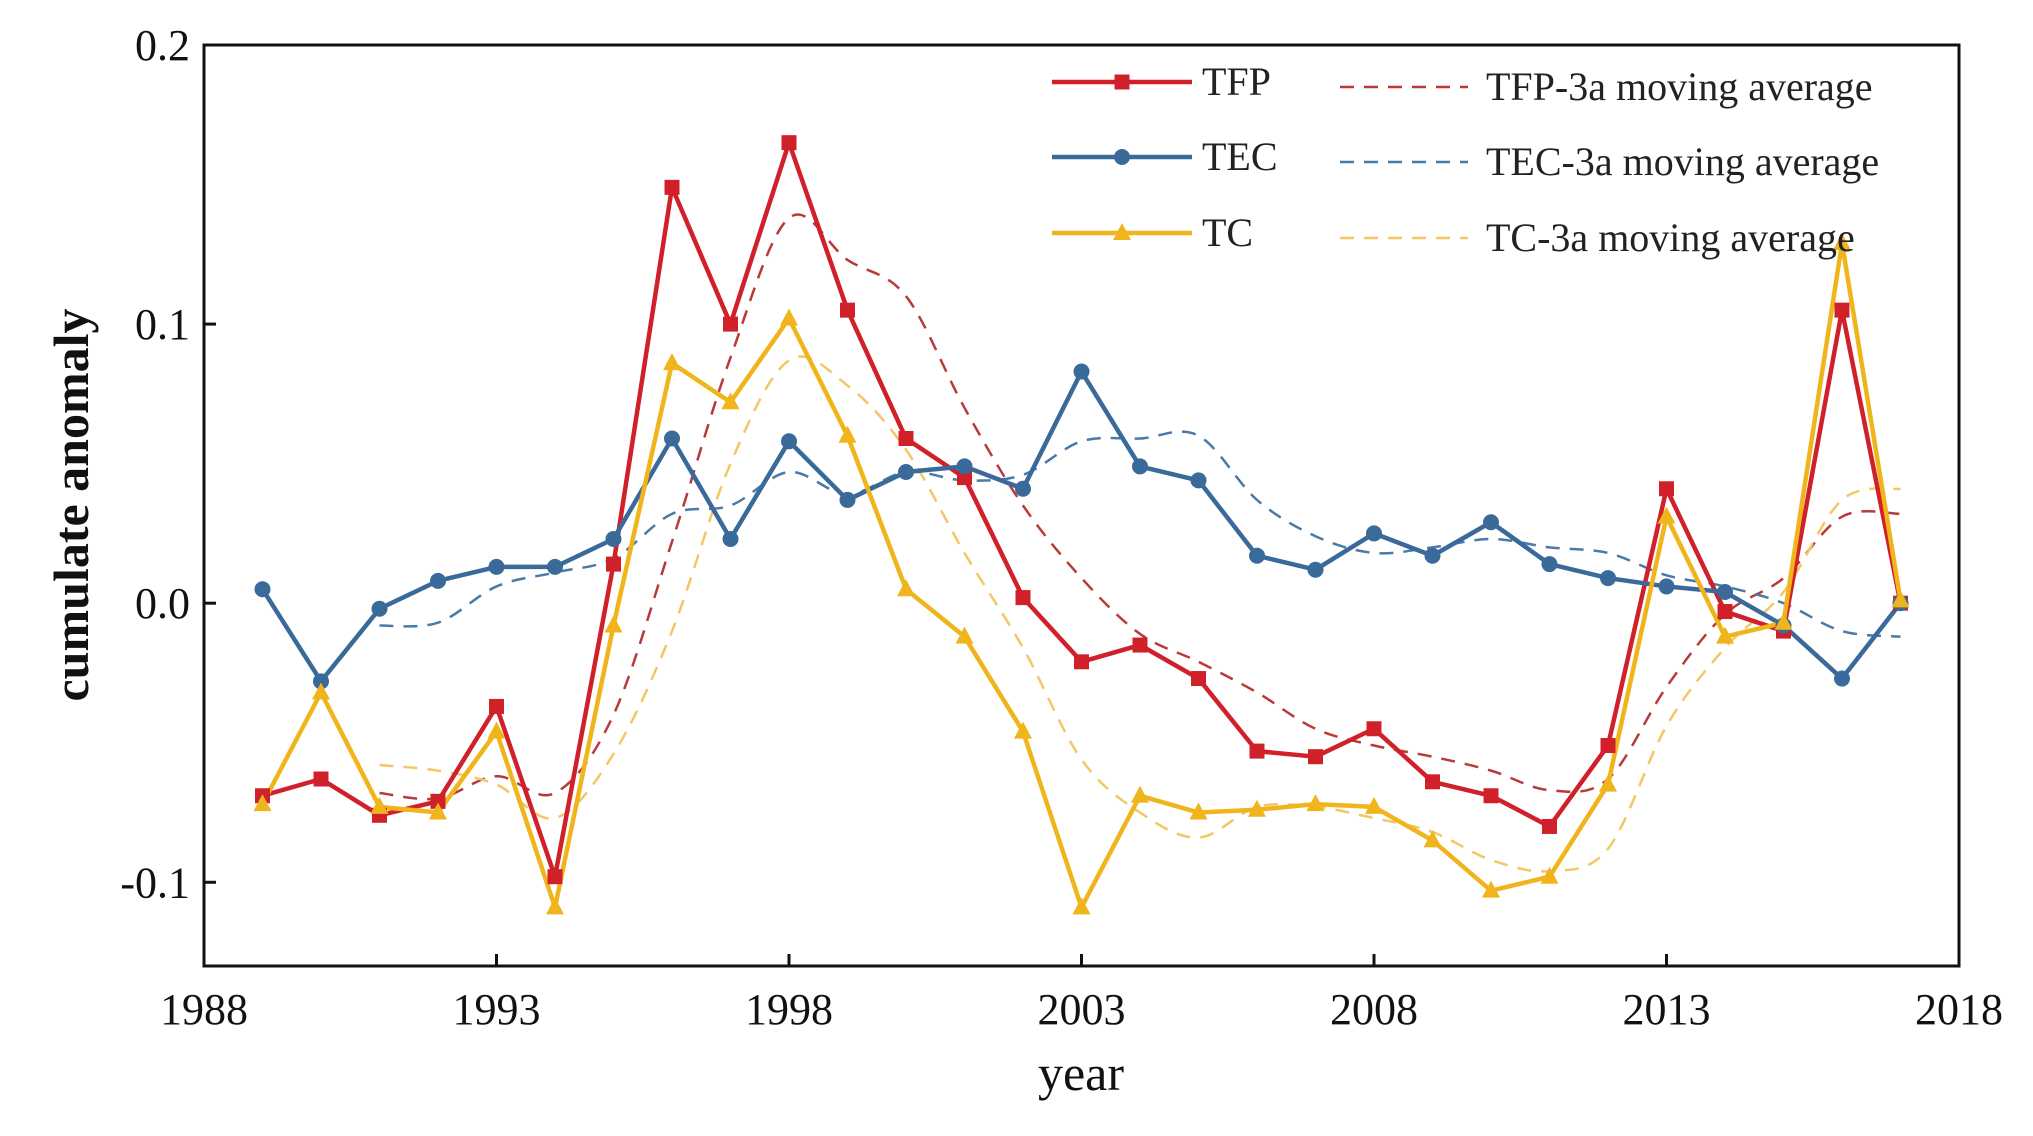 Image resolution: width=2033 pixels, height=1136 pixels. Describe the element at coordinates (1140, 534) in the screenshot. I see `tec-3a-moving-average-line` at that location.